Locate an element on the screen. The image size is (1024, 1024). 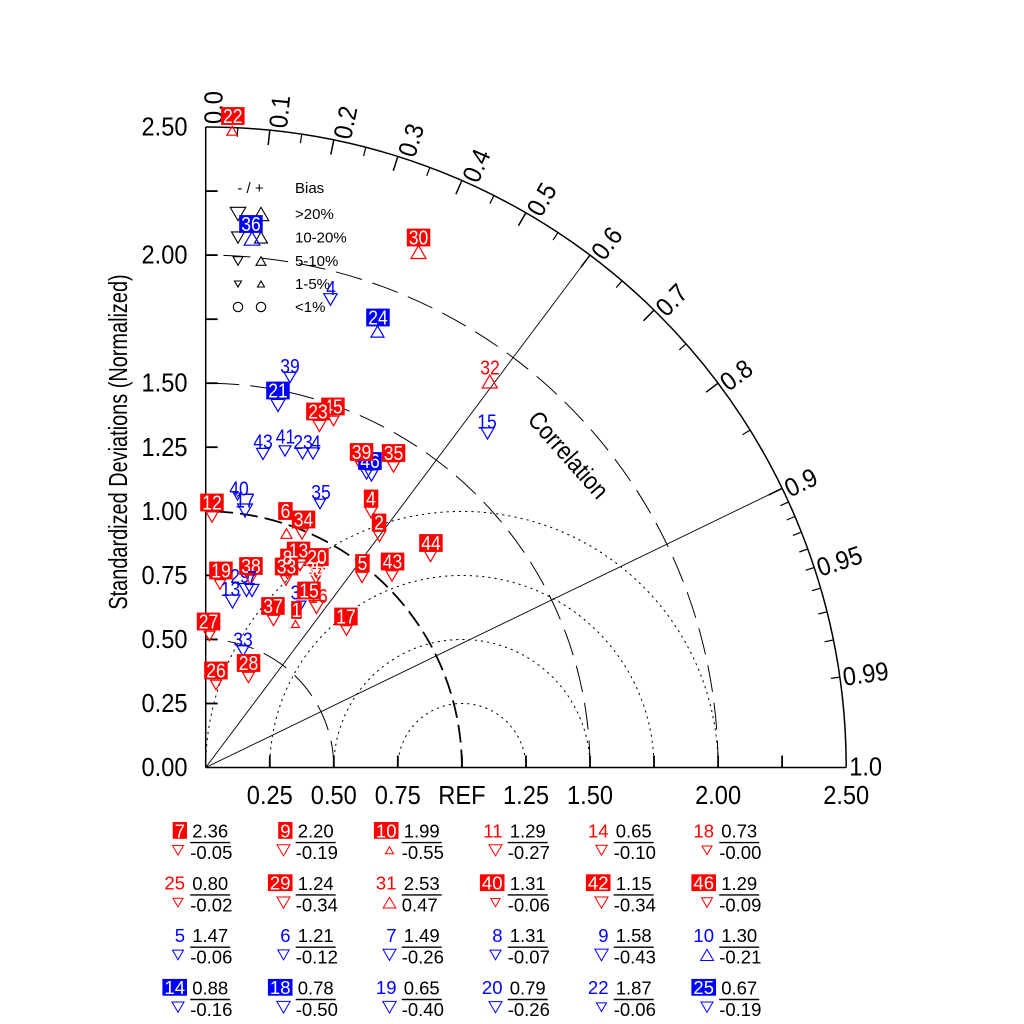
svg-text: 10-20% is located at coordinates (321, 238).